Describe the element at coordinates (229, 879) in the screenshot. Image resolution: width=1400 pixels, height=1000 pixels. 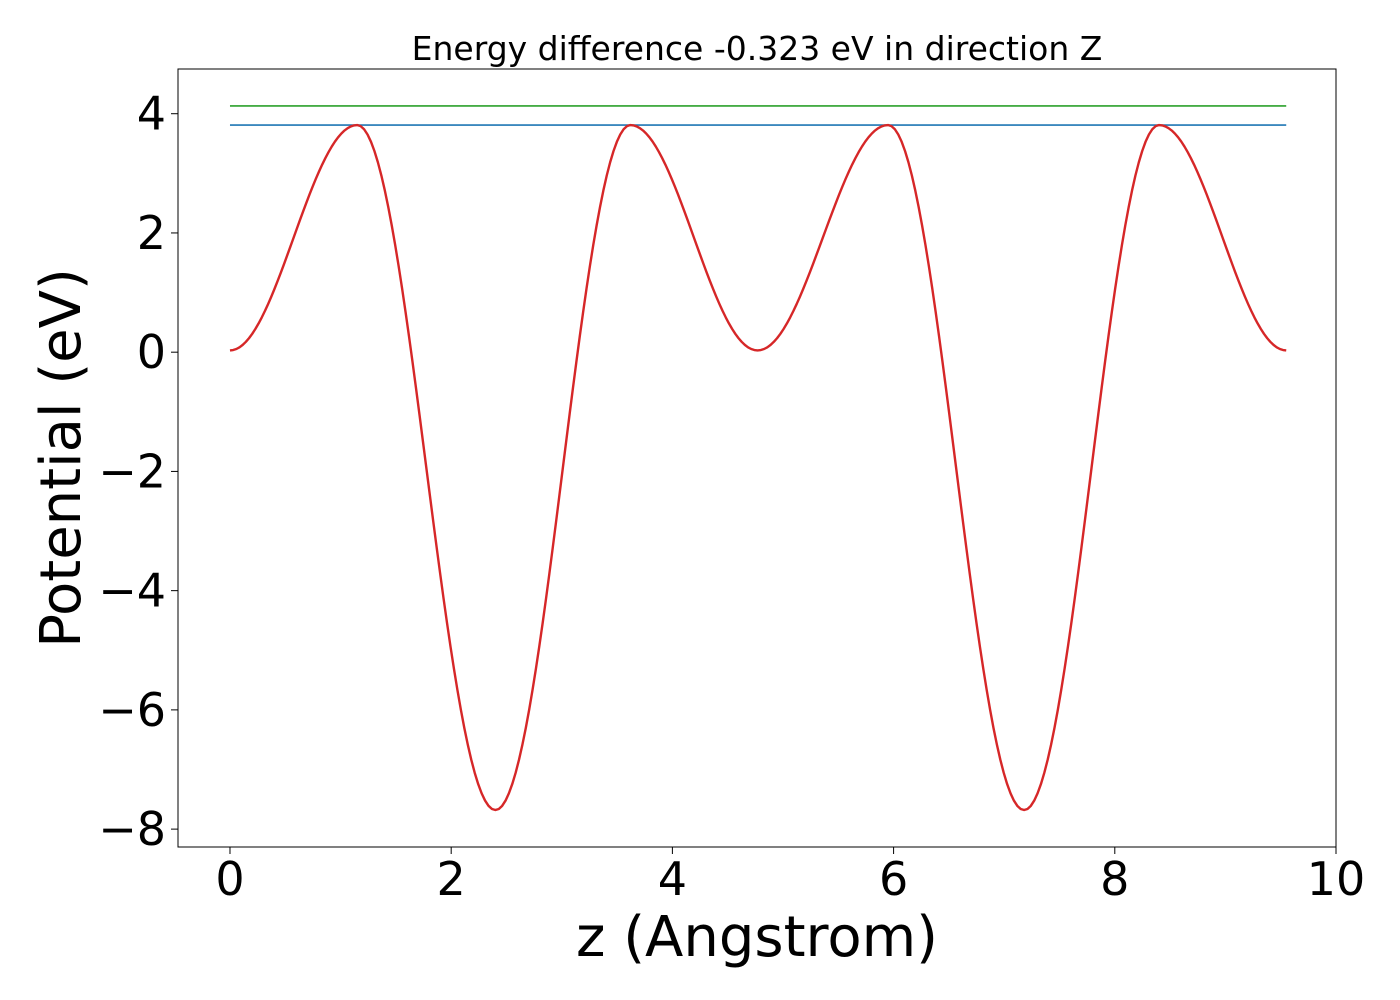
I see `x-tick-label: 0` at that location.